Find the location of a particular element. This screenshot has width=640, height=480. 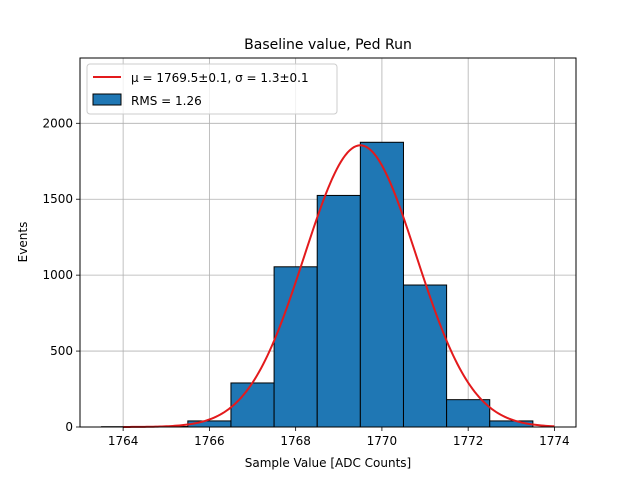

legend-histogram-swatch is located at coordinates (107, 99).